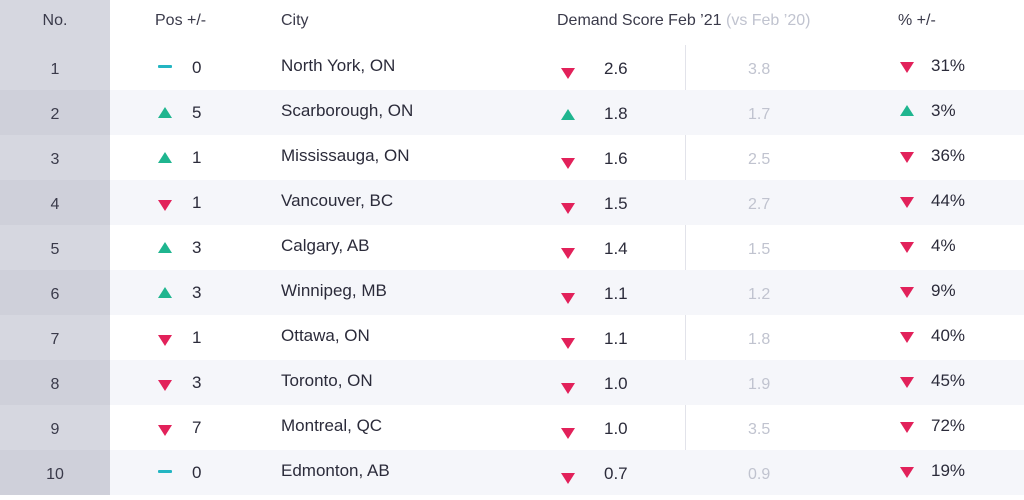 The image size is (1024, 500). Describe the element at coordinates (165, 471) in the screenshot. I see `dash-icon` at that location.